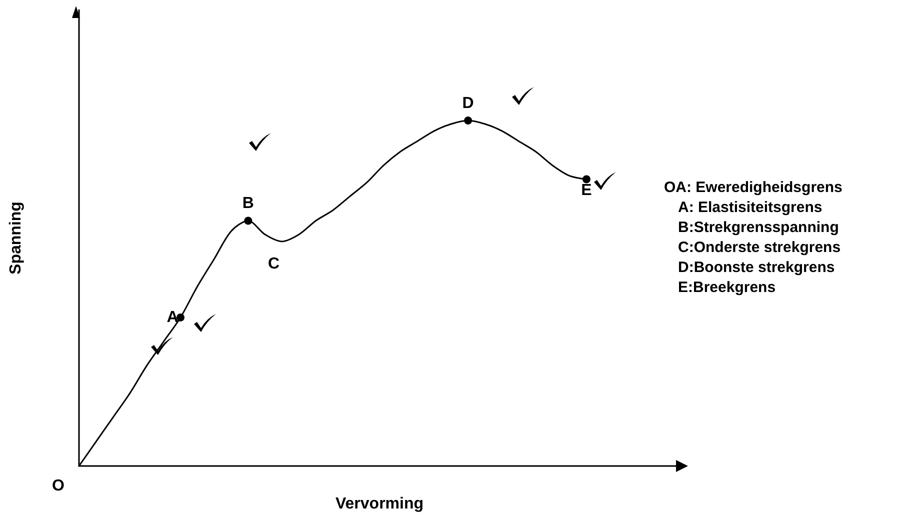 This screenshot has width=920, height=519. I want to click on annotation: B, so click(248, 203).